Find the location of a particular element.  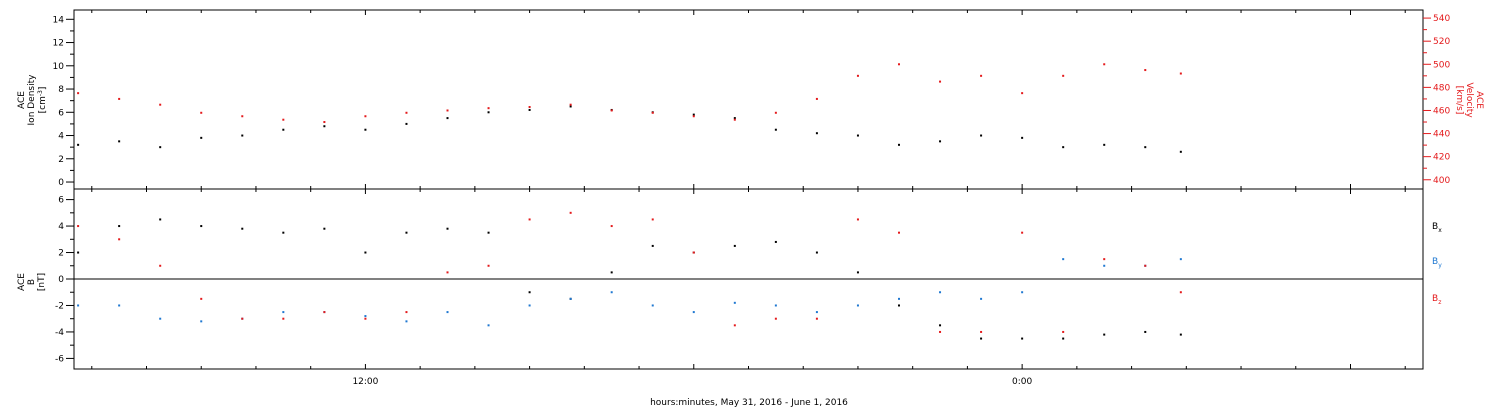

legend-bx-base: B is located at coordinates (1435, 227).